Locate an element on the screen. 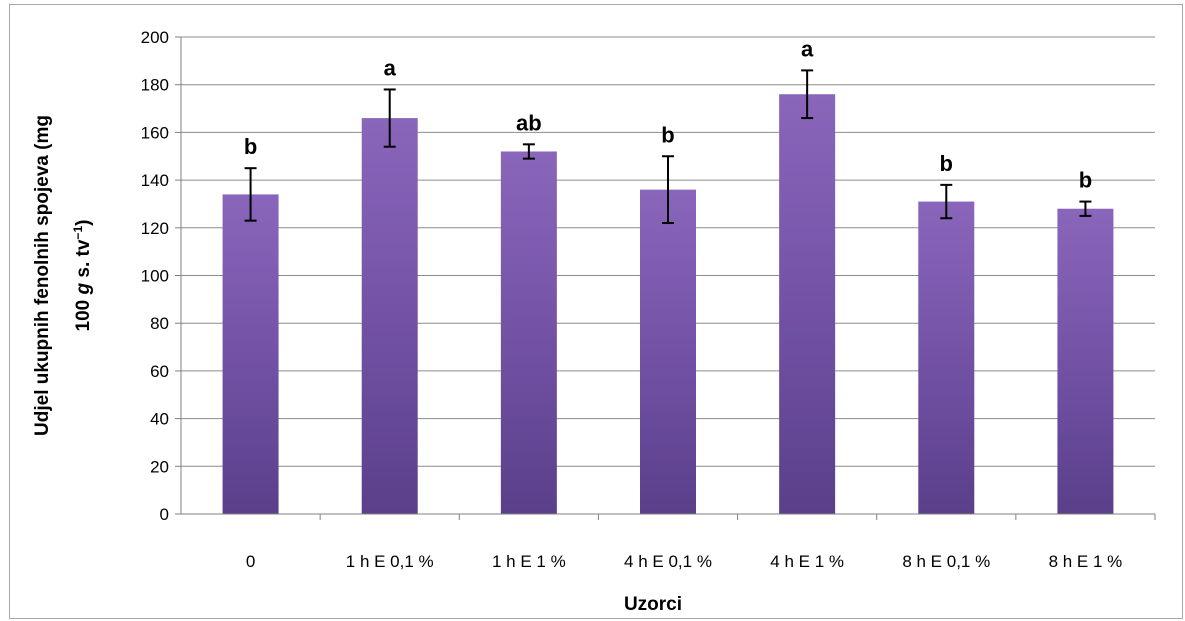  y-title-part-sup: −1 is located at coordinates (78, 233).